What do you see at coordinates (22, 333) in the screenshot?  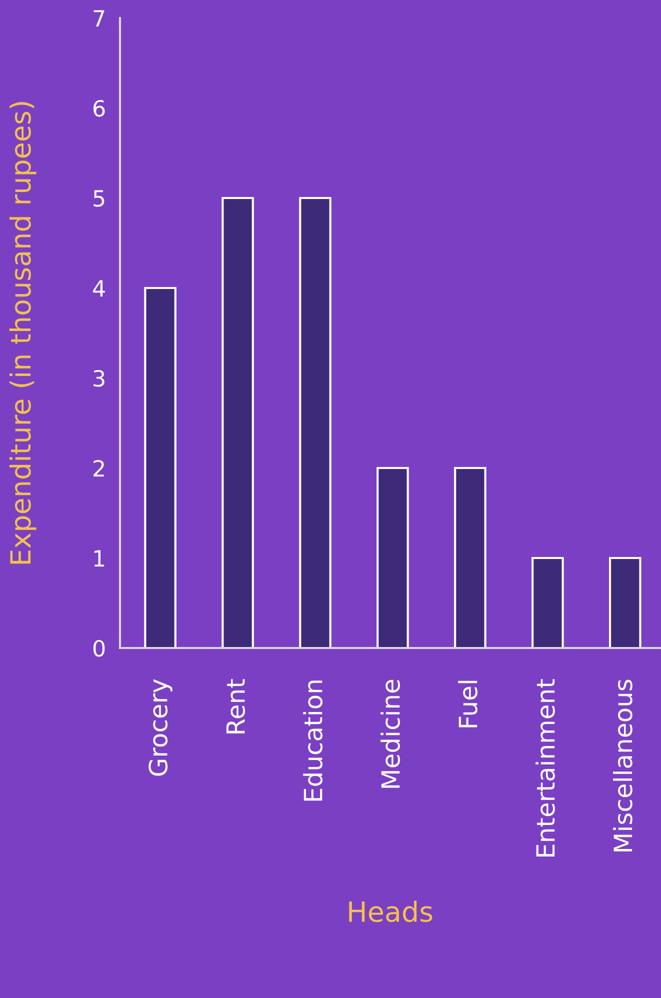 I see `y-axis-title: Expenditure (in thousand rupees)` at bounding box center [22, 333].